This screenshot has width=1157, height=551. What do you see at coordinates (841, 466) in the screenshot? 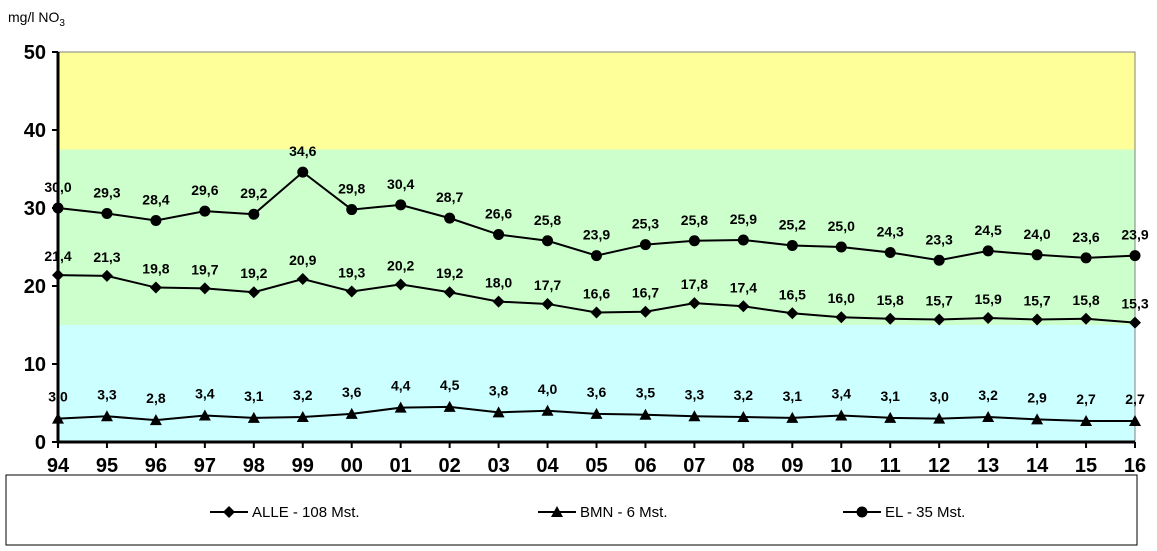
I see `x-tick-label: 10` at bounding box center [841, 466].